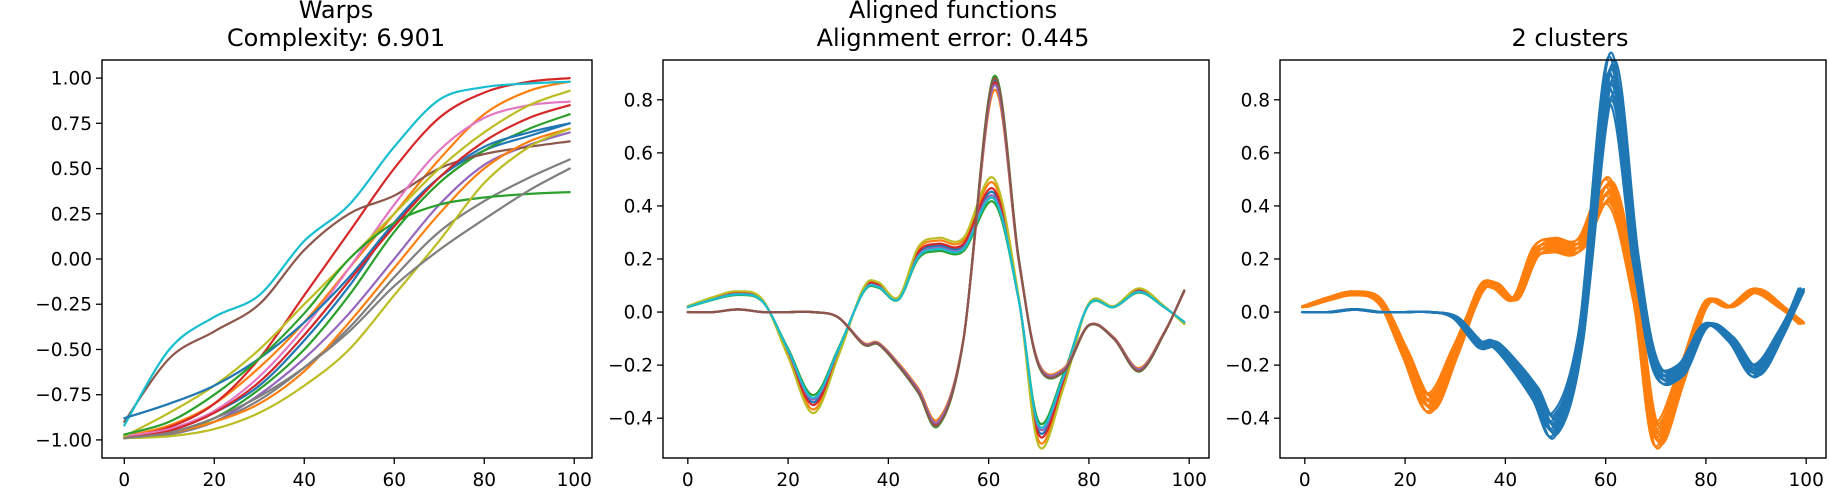 The image size is (1829, 490). What do you see at coordinates (1706, 480) in the screenshot?
I see `clusters-x-tick-label: 80` at bounding box center [1706, 480].